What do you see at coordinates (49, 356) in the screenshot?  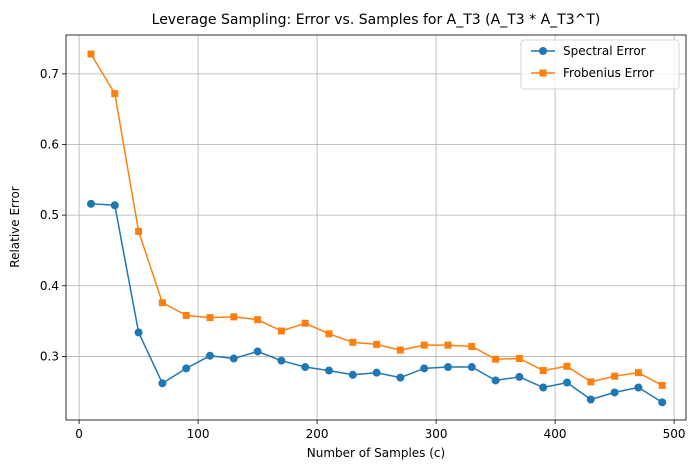 I see `y-tick-label: 0.3` at bounding box center [49, 356].